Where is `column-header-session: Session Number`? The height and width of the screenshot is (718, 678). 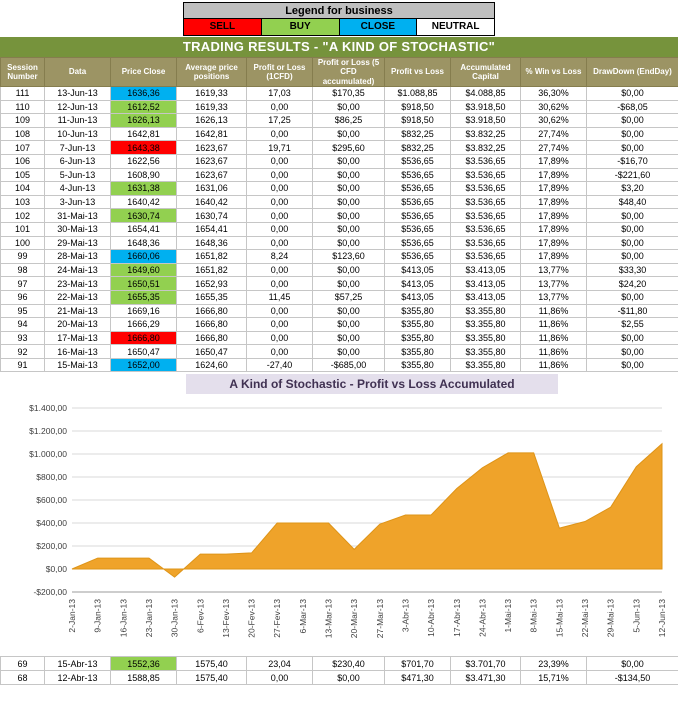
column-header-session: Session Number is located at coordinates (23, 72).